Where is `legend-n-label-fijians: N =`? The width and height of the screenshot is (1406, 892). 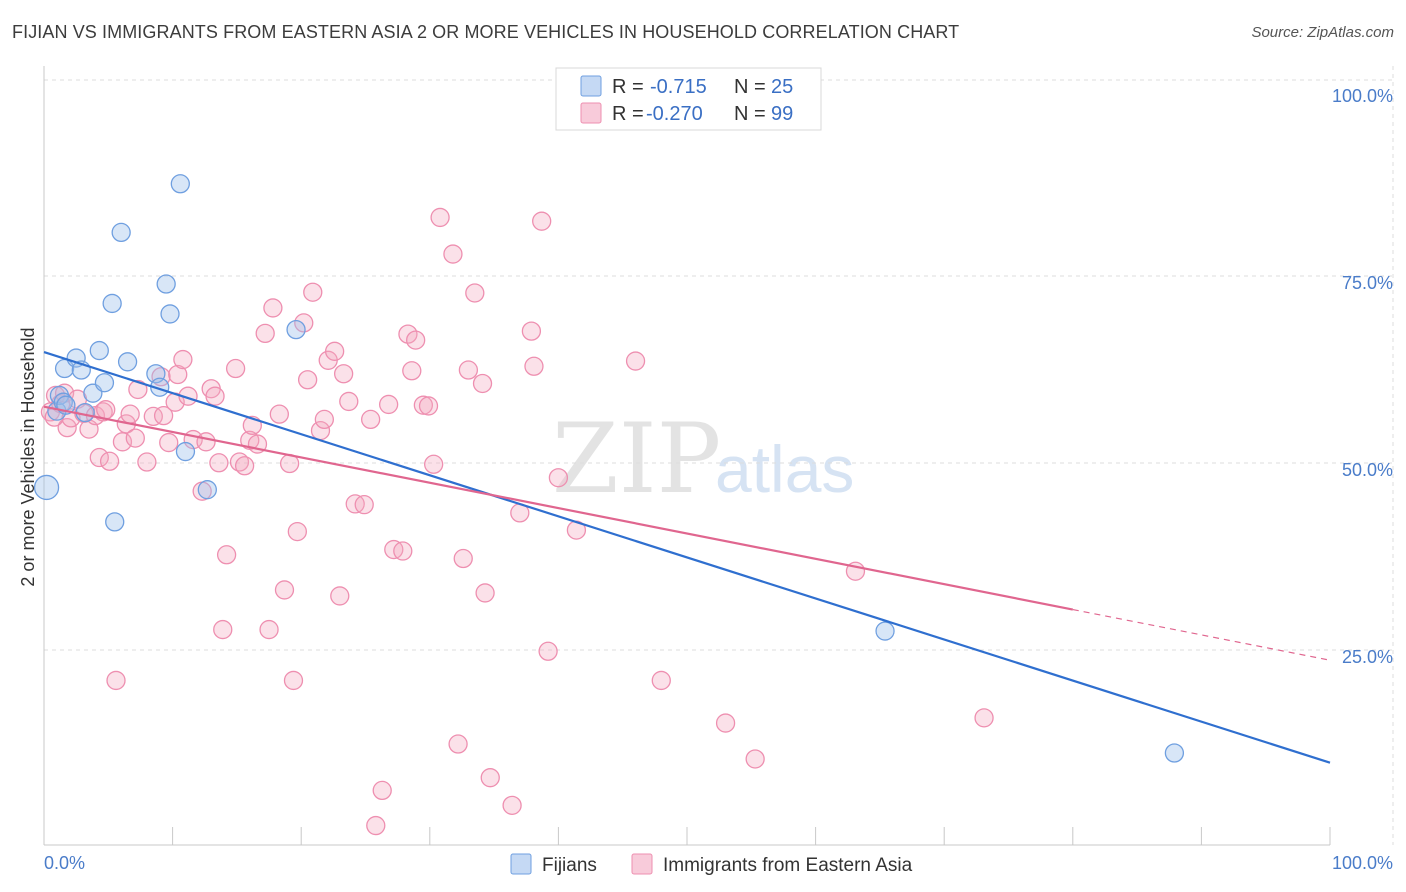 legend-n-label-fijians: N = is located at coordinates (750, 87).